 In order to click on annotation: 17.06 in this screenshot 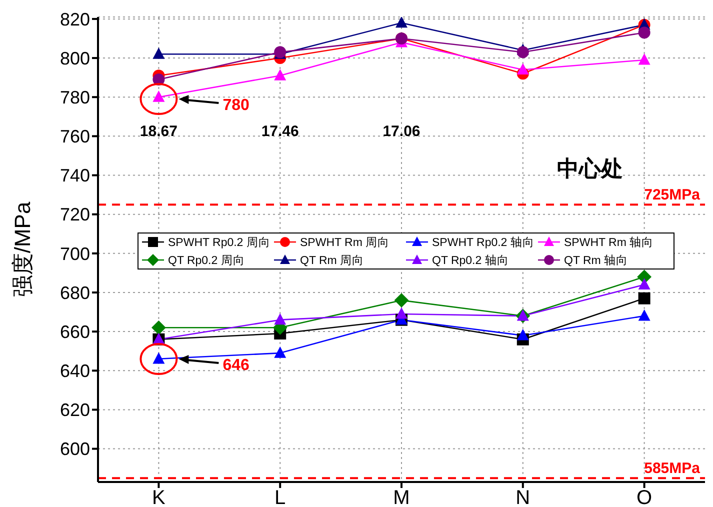, I will do `click(401, 131)`.